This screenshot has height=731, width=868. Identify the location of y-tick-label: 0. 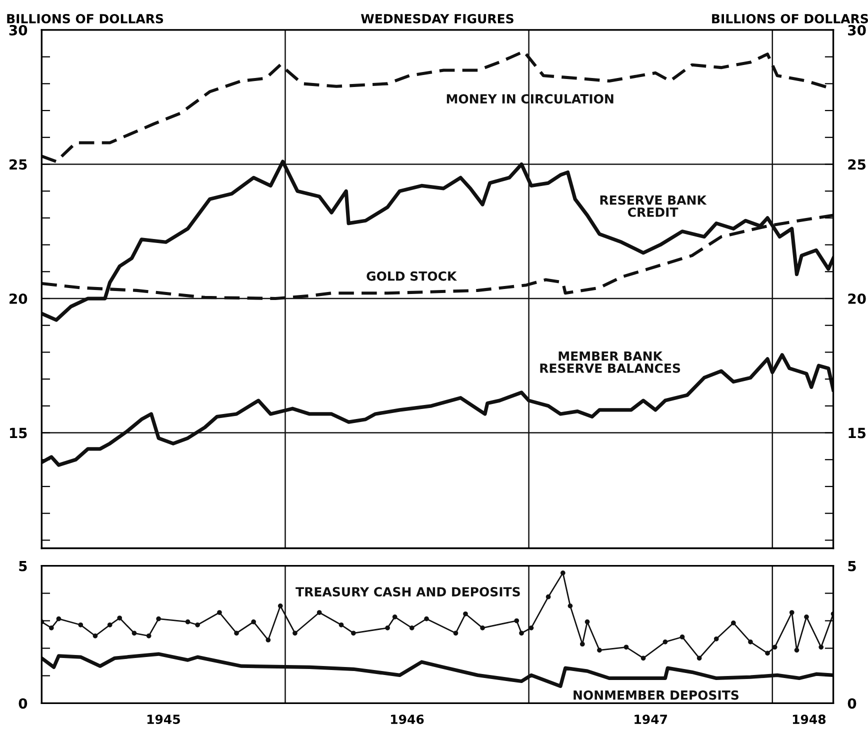
(23, 703).